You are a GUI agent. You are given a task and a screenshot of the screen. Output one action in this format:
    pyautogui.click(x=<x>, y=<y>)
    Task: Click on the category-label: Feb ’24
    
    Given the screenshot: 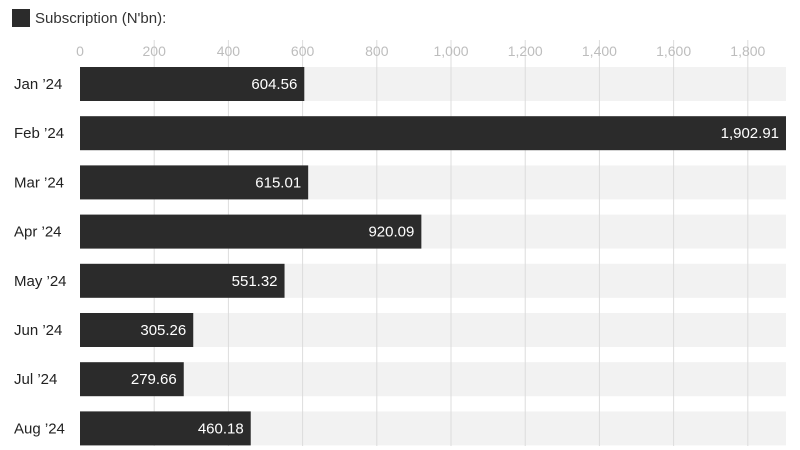 What is the action you would take?
    pyautogui.click(x=39, y=133)
    